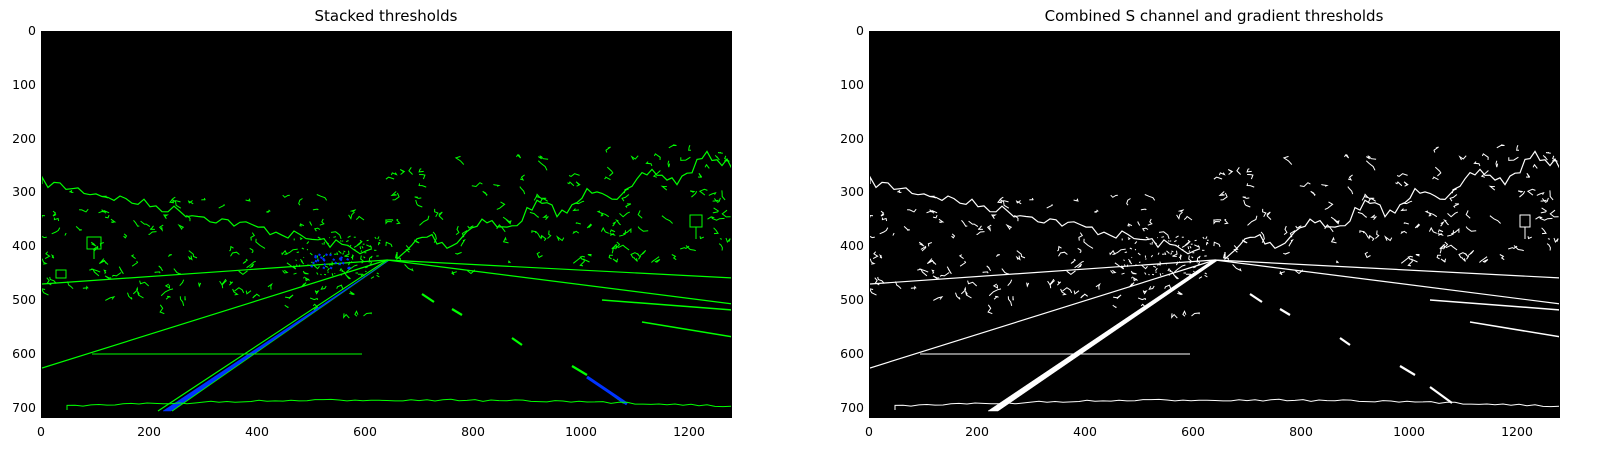  Describe the element at coordinates (24, 84) in the screenshot. I see `y-tick: 100` at that location.